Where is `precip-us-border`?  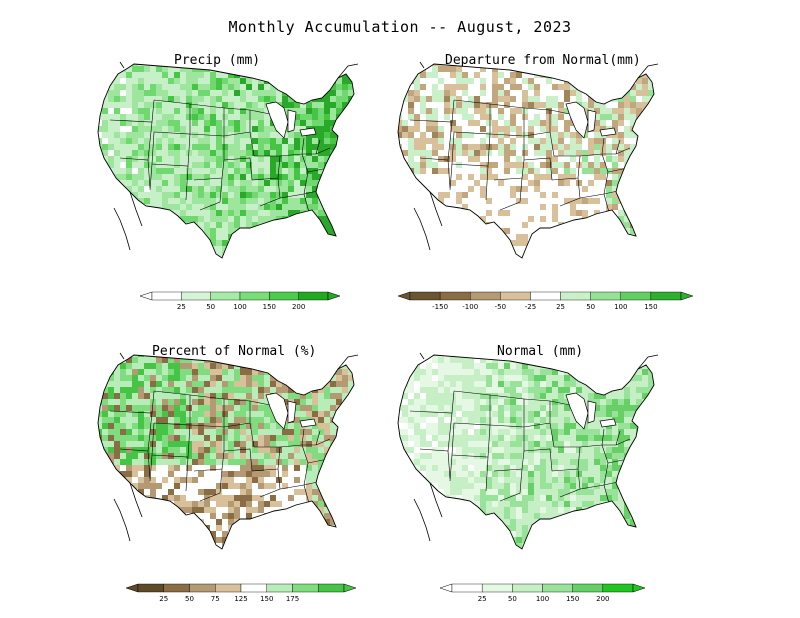 precip-us-border is located at coordinates (226, 161).